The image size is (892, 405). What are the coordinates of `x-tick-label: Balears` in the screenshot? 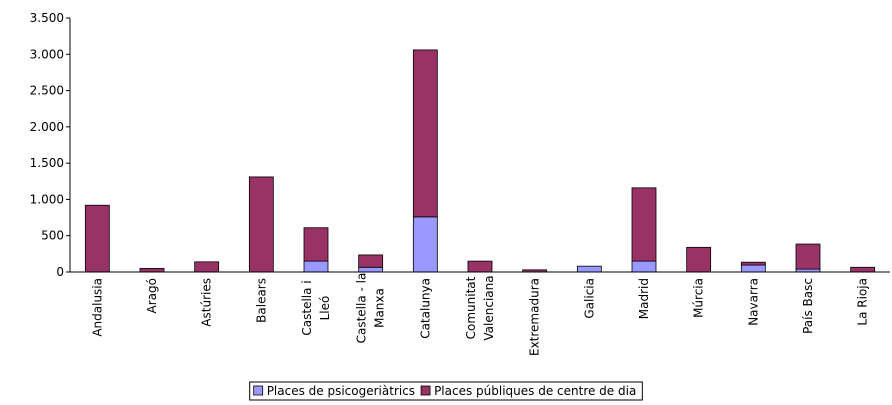 It's located at (261, 300).